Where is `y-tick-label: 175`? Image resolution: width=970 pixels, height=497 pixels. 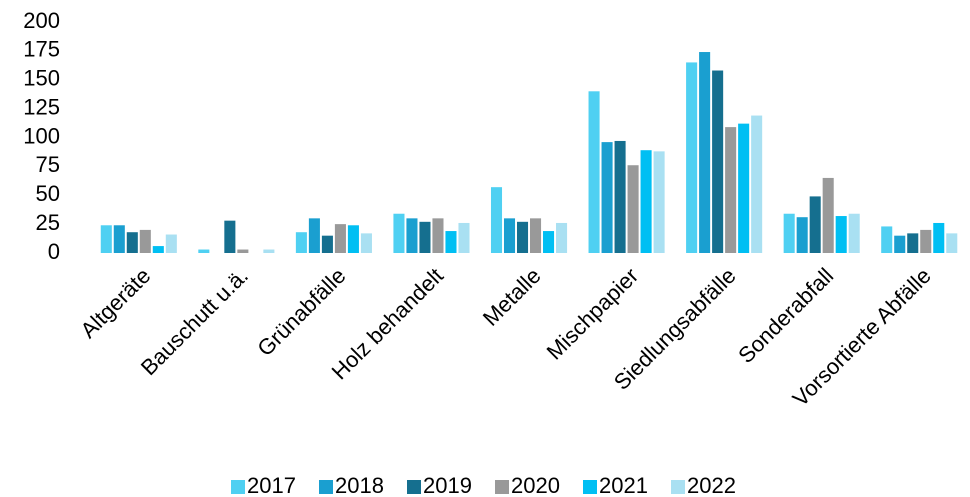 y-tick-label: 175 is located at coordinates (41, 49).